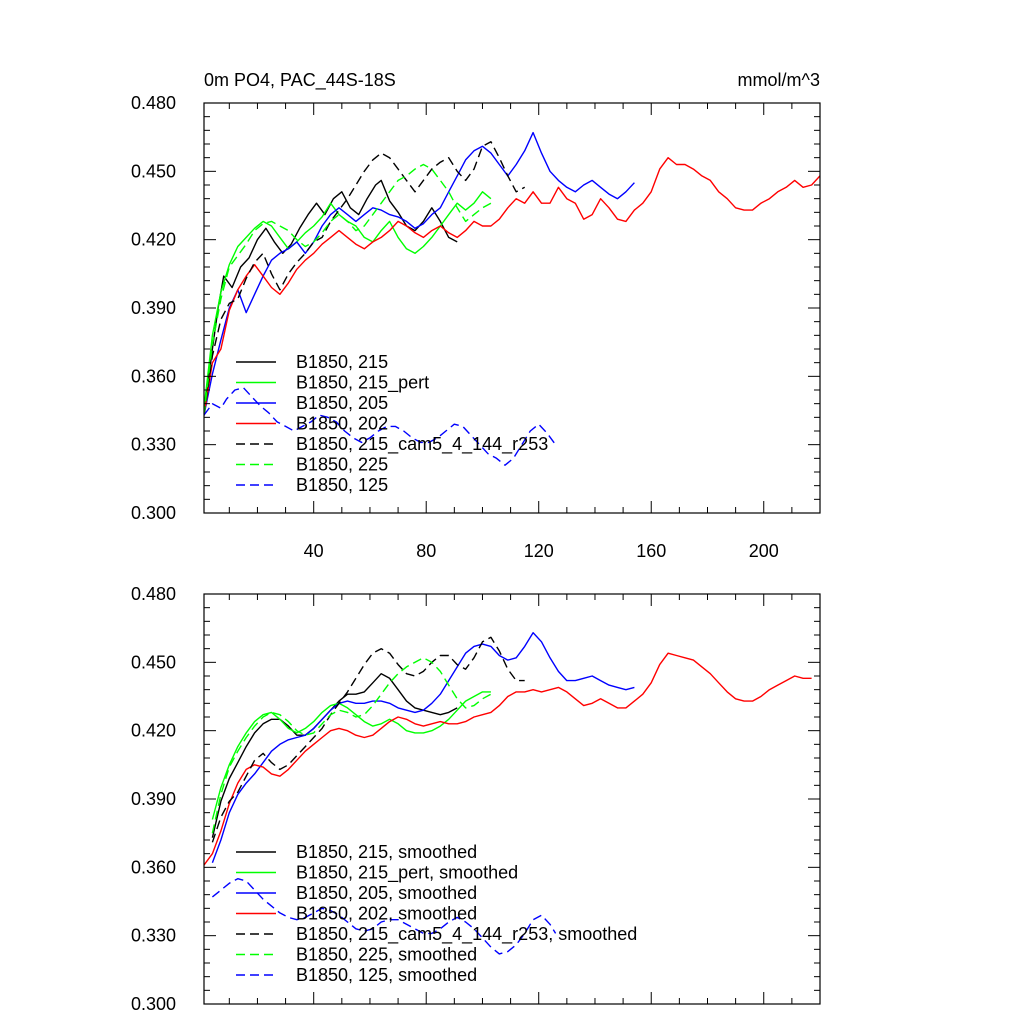 The image size is (1024, 1024). What do you see at coordinates (764, 551) in the screenshot?
I see `top-x-tick-label: 200` at bounding box center [764, 551].